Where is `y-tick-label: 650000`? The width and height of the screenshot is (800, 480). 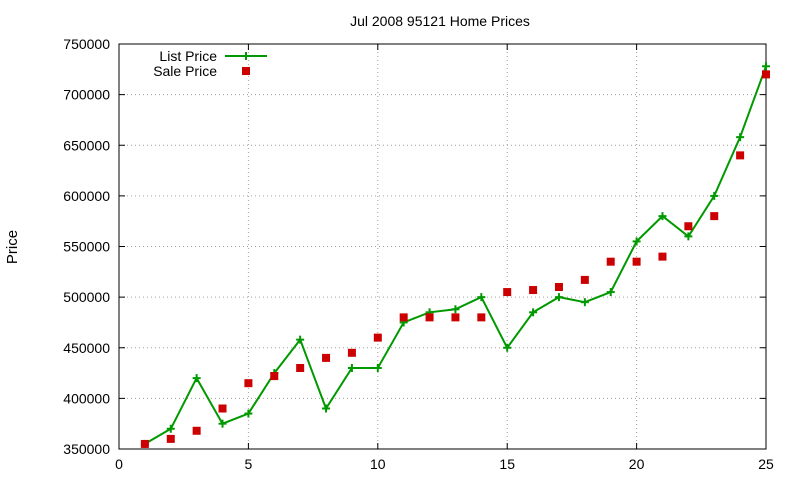
y-tick-label: 650000 is located at coordinates (86, 145).